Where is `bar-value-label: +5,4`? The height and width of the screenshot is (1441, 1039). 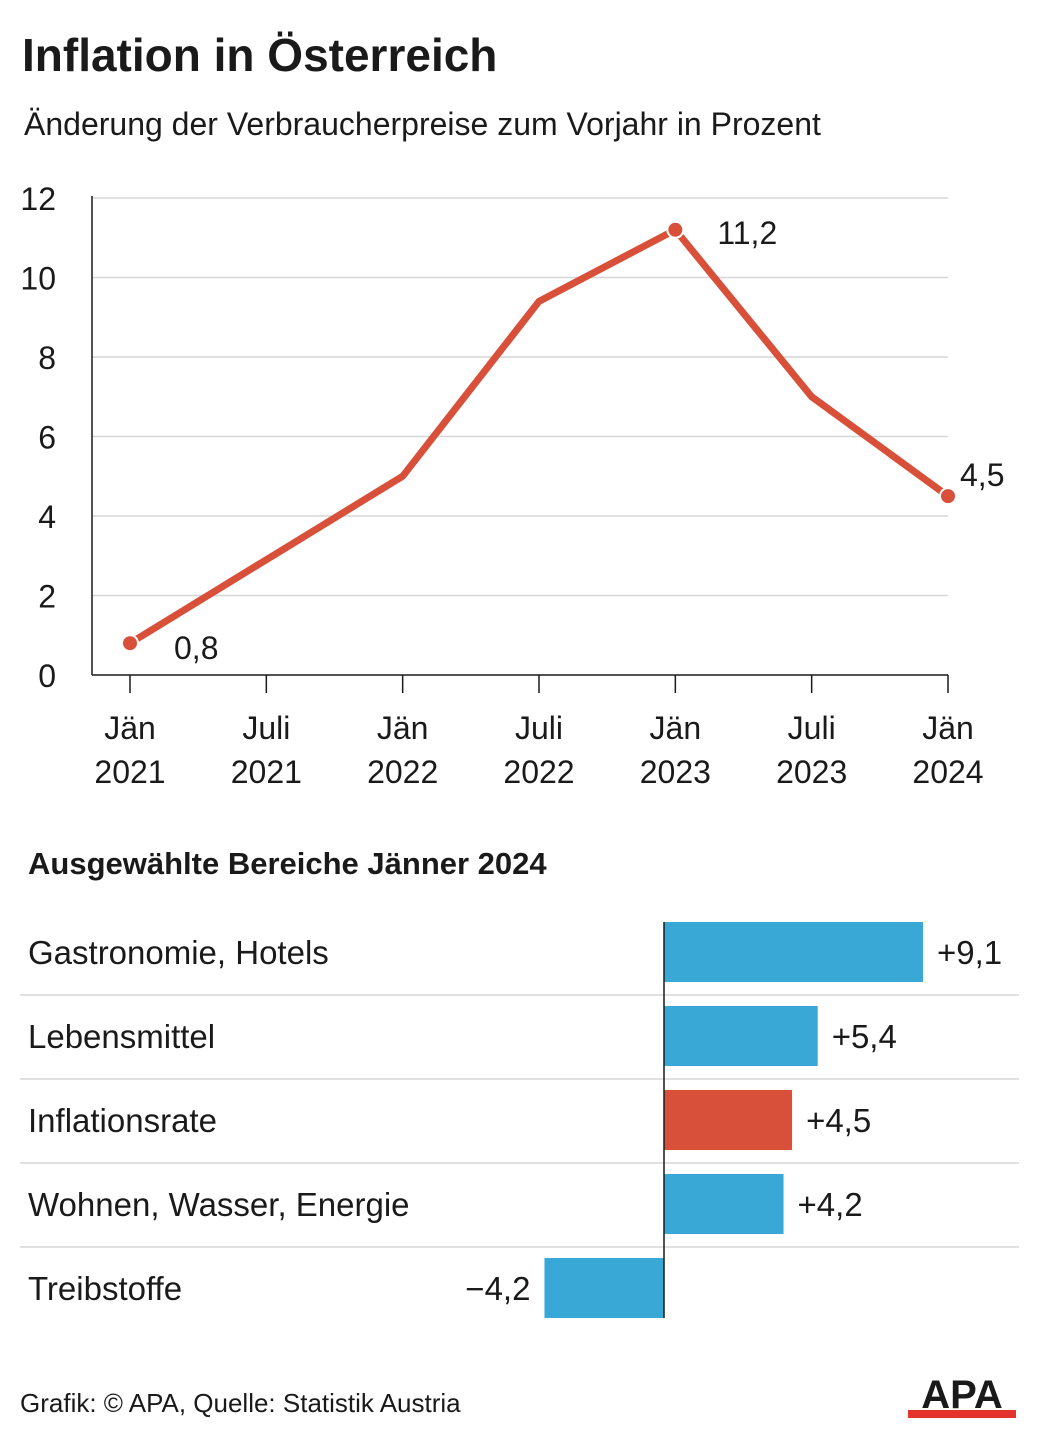
bar-value-label: +5,4 is located at coordinates (864, 1036).